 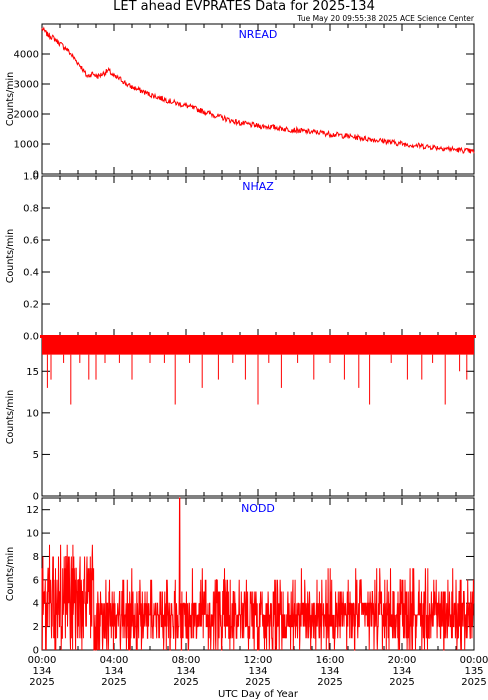 What do you see at coordinates (258, 34) in the screenshot?
I see `panel-label: NREAD` at bounding box center [258, 34].